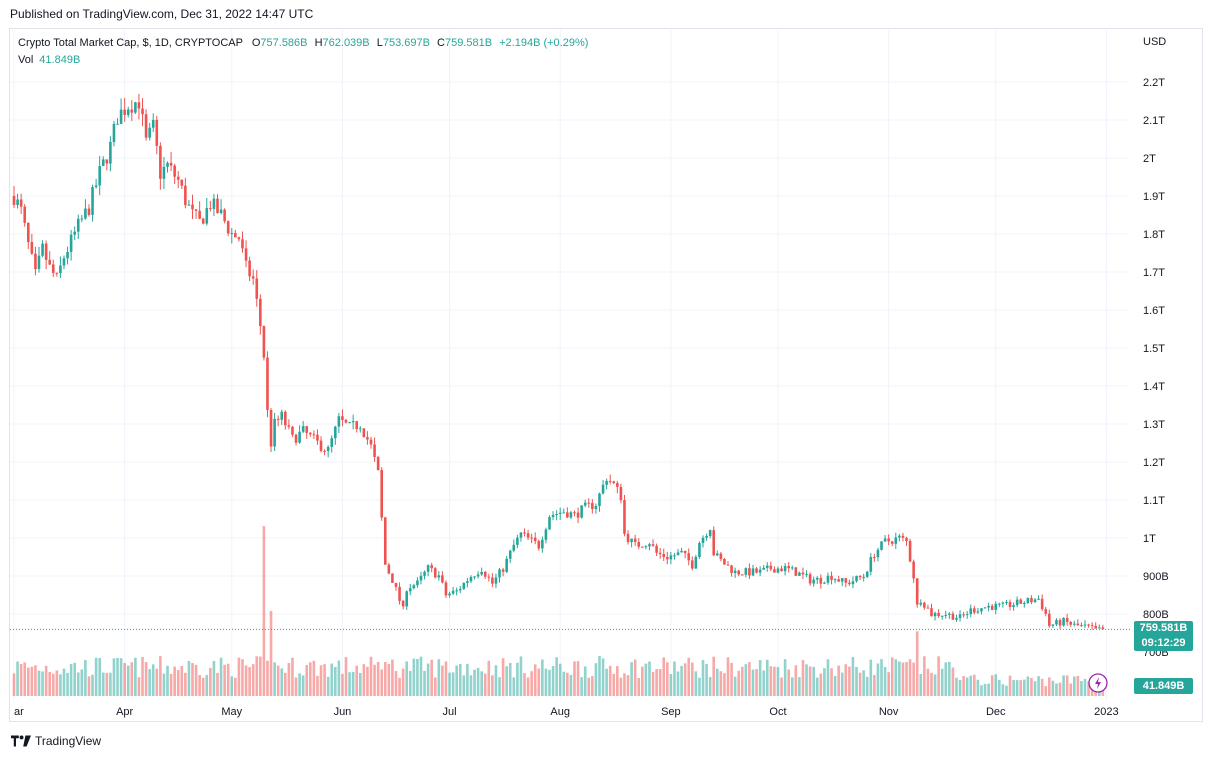 The width and height of the screenshot is (1213, 759). I want to click on y-tick-label: 1.7T, so click(1154, 273).